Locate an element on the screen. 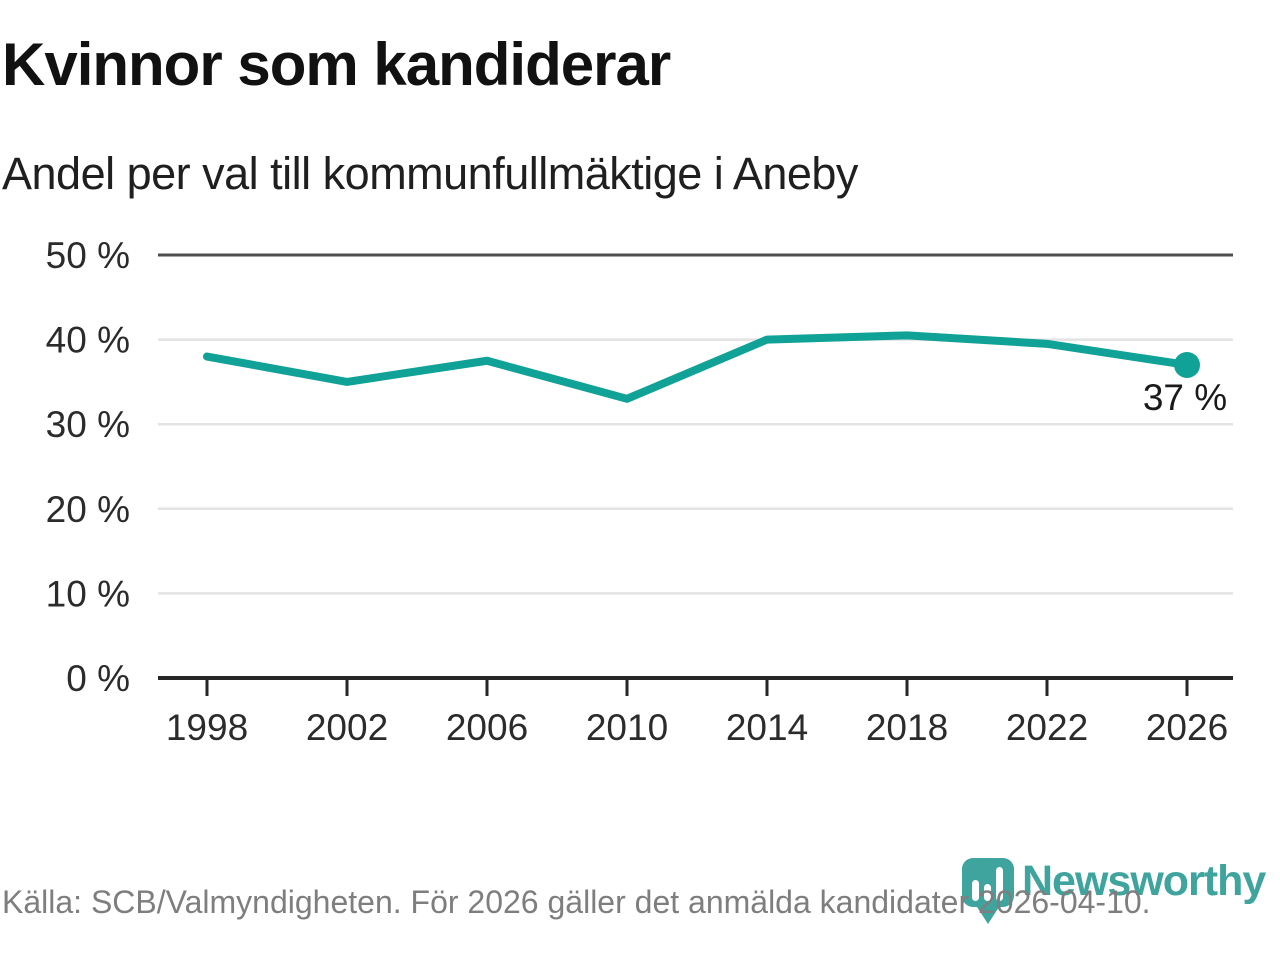 The image size is (1280, 960). y-tick-label: 0 % is located at coordinates (98, 678).